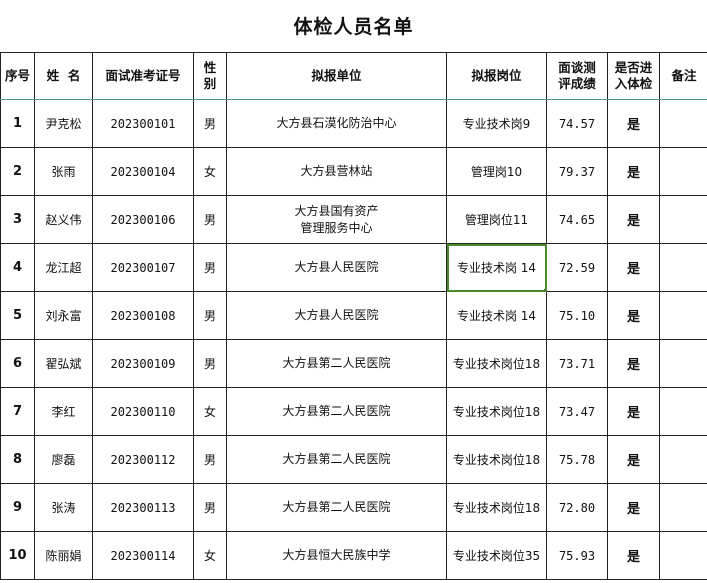 This screenshot has height=583, width=707. What do you see at coordinates (143, 363) in the screenshot?
I see `cell-exam-id: 202300109` at bounding box center [143, 363].